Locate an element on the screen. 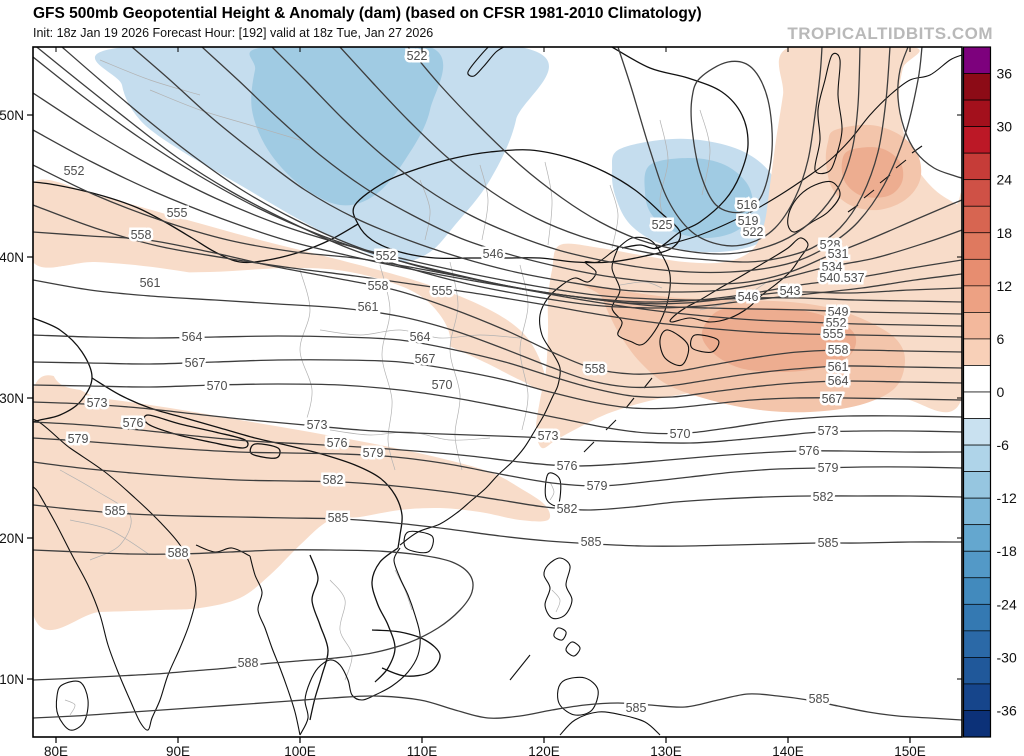 This screenshot has width=1024, height=756. colorbar-tick-label--30: -30 is located at coordinates (1007, 657).